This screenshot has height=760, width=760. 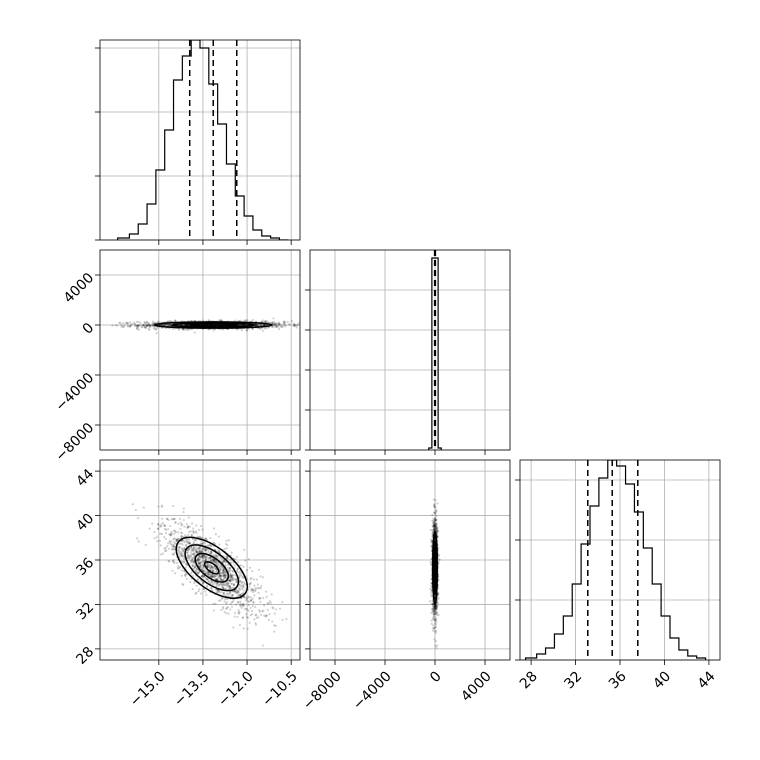 I want to click on p0-p2-scatter-x-tick-label: −12.0, so click(x=236, y=689).